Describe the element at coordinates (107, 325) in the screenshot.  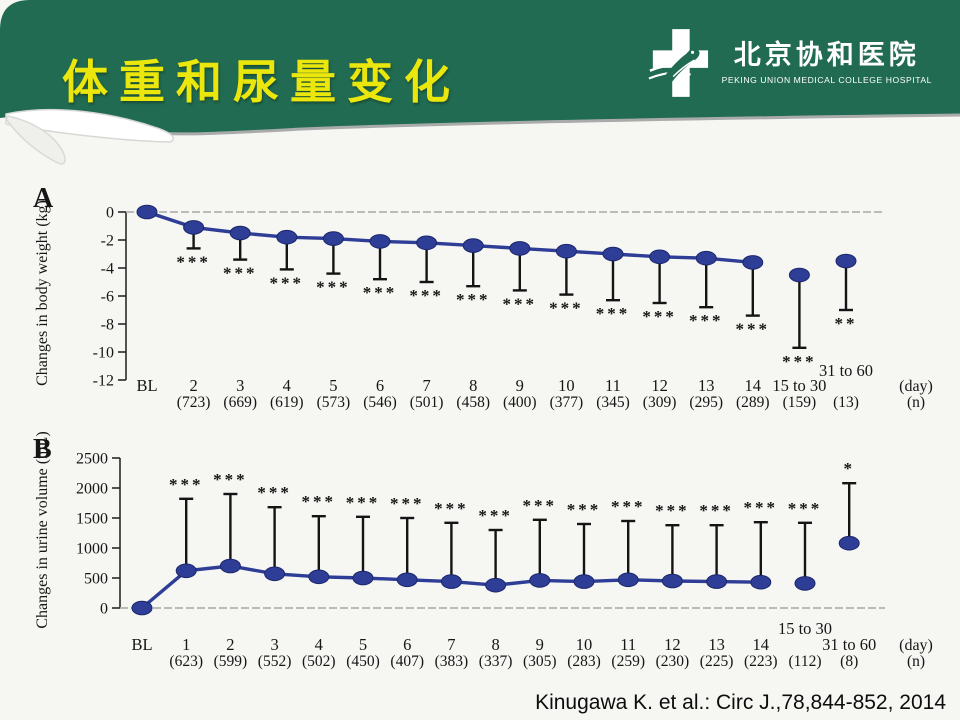
I see `y-tick-label: -8` at that location.